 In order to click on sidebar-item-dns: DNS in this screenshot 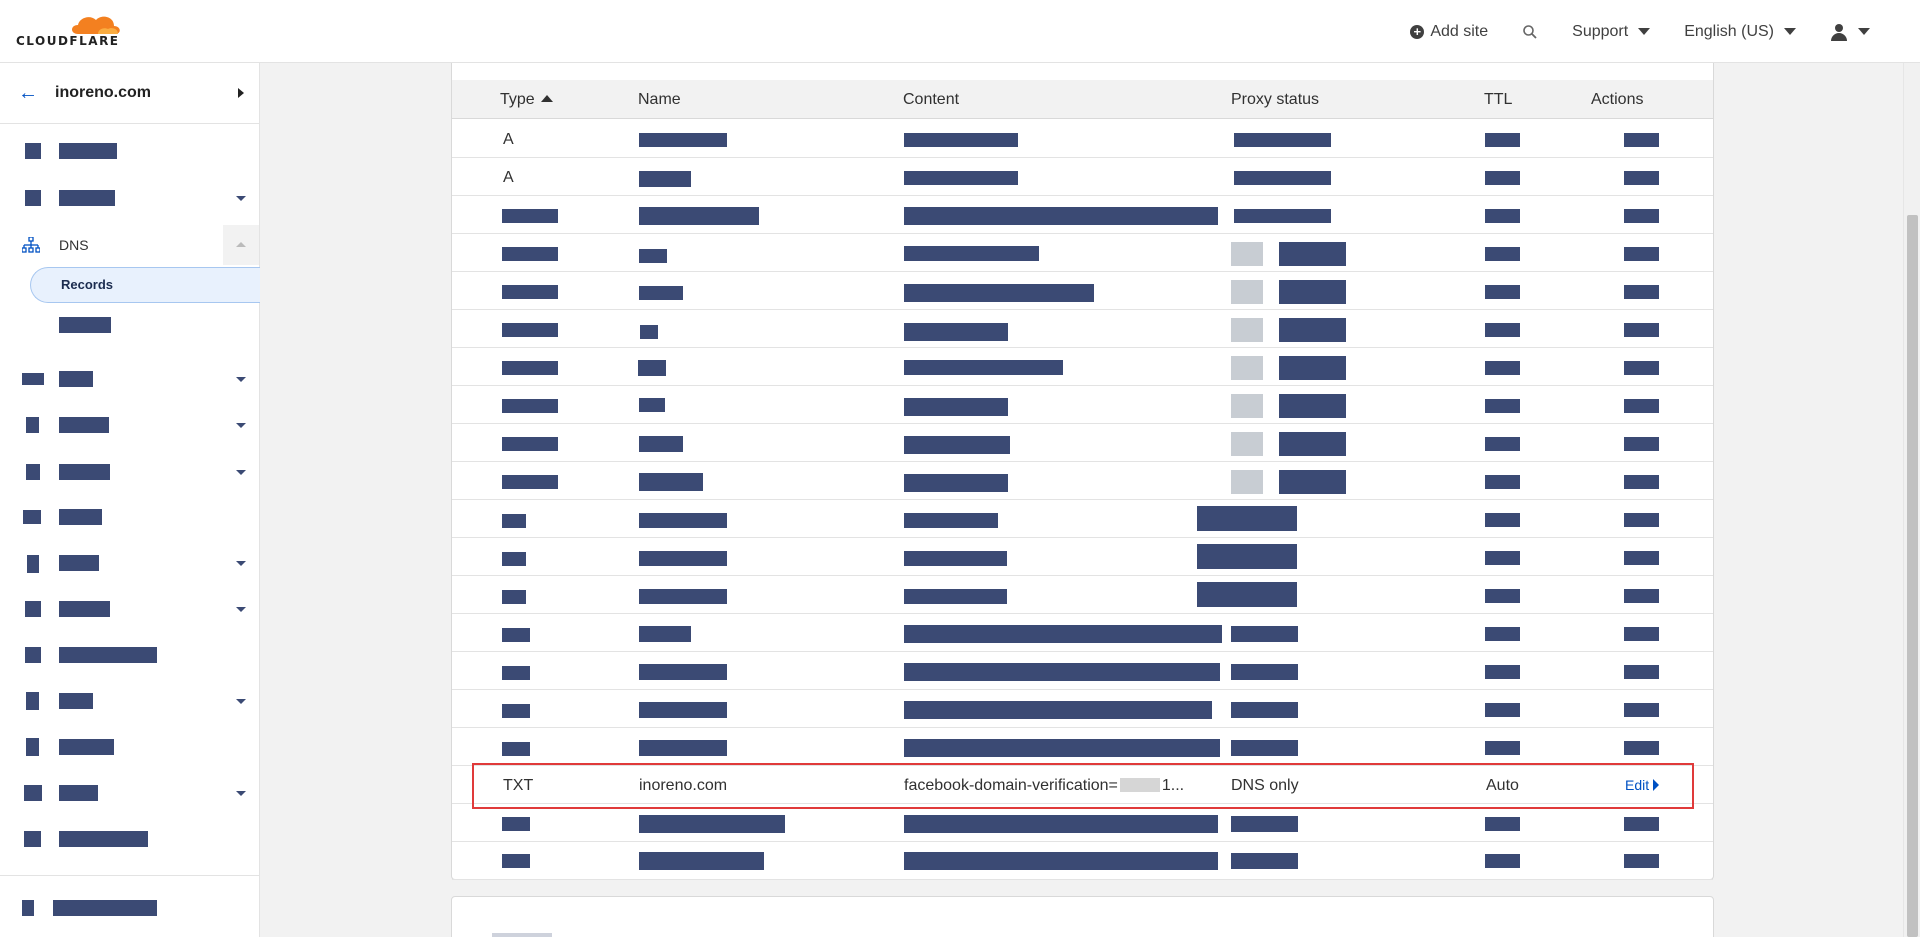, I will do `click(129, 245)`.